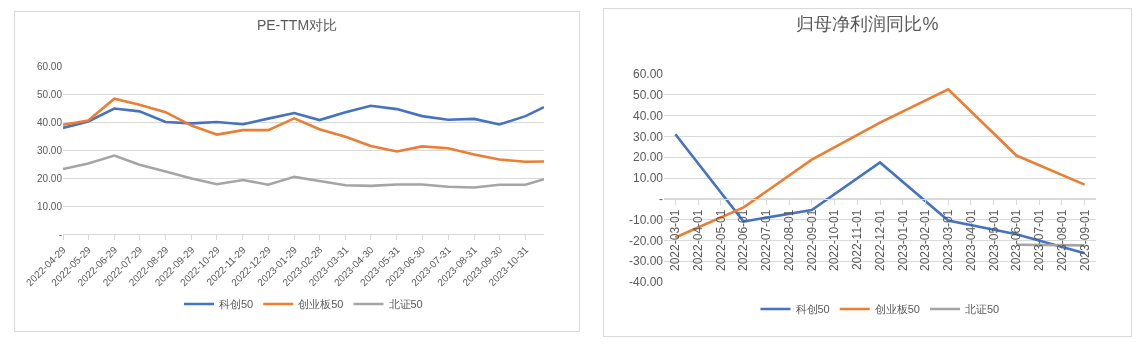 The height and width of the screenshot is (345, 1138). I want to click on x-tick-label: 2023-07-01, so click(1039, 240).